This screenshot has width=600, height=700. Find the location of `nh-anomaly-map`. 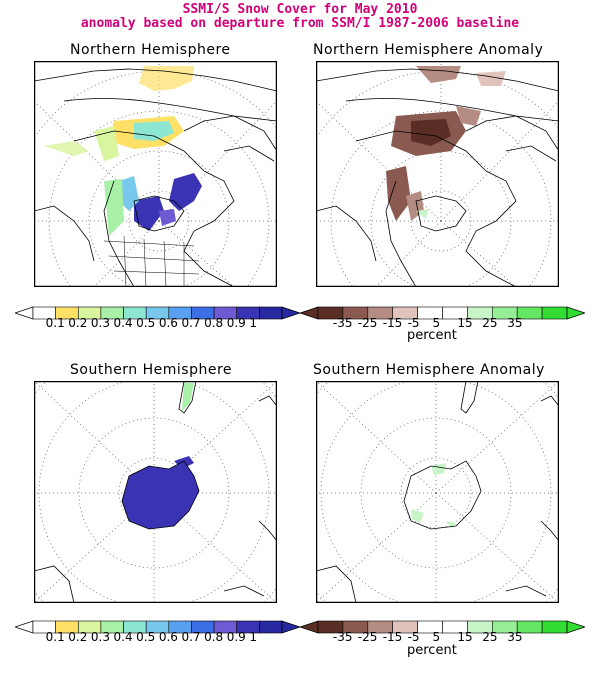

nh-anomaly-map is located at coordinates (437, 174).